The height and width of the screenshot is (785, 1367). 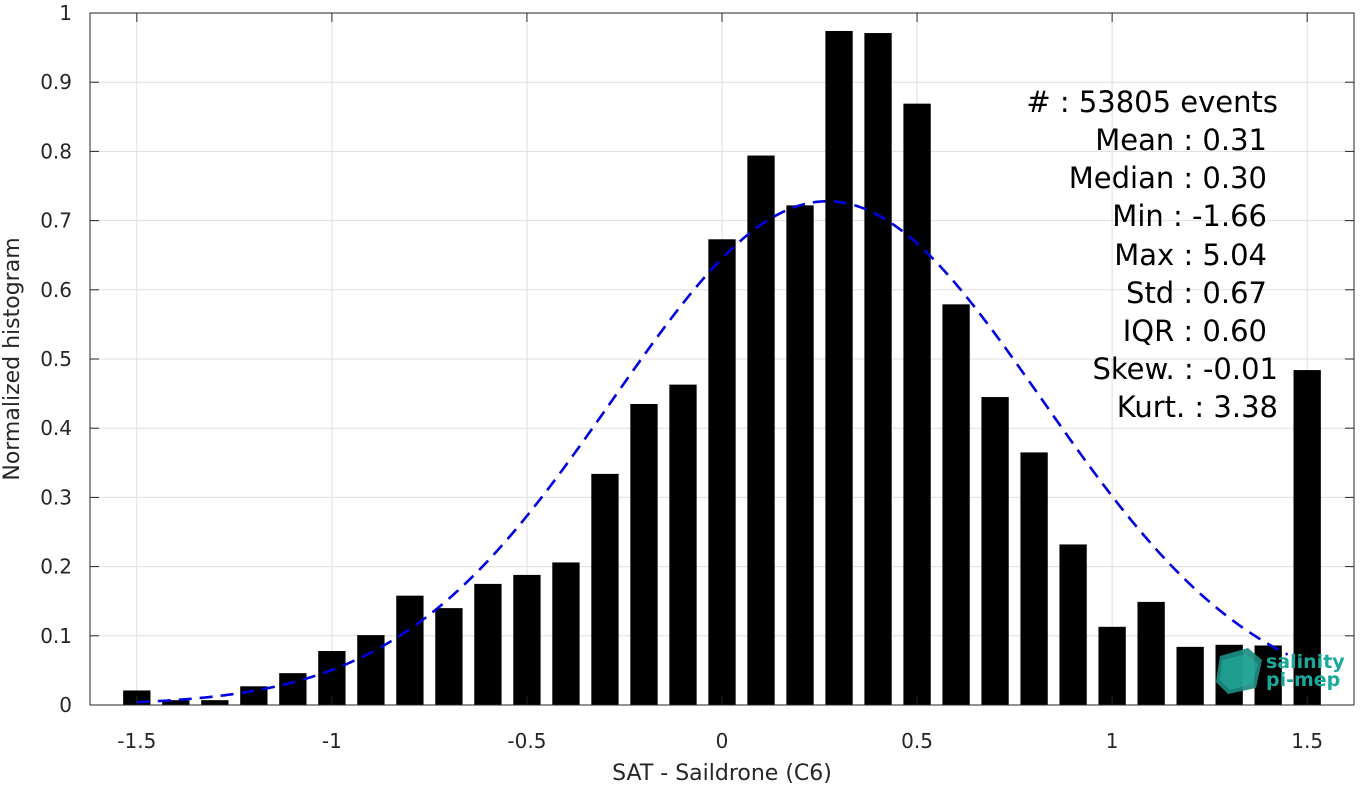 What do you see at coordinates (1303, 680) in the screenshot?
I see `logo-text-pi-mep: pi-mep` at bounding box center [1303, 680].